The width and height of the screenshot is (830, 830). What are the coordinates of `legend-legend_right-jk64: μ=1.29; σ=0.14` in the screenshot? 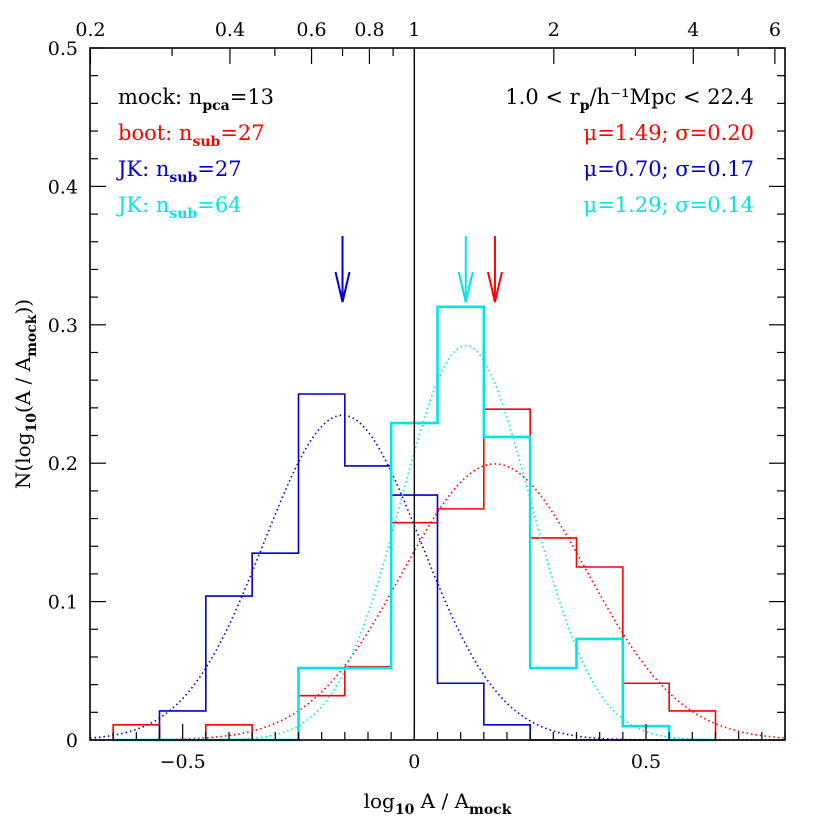 It's located at (669, 205).